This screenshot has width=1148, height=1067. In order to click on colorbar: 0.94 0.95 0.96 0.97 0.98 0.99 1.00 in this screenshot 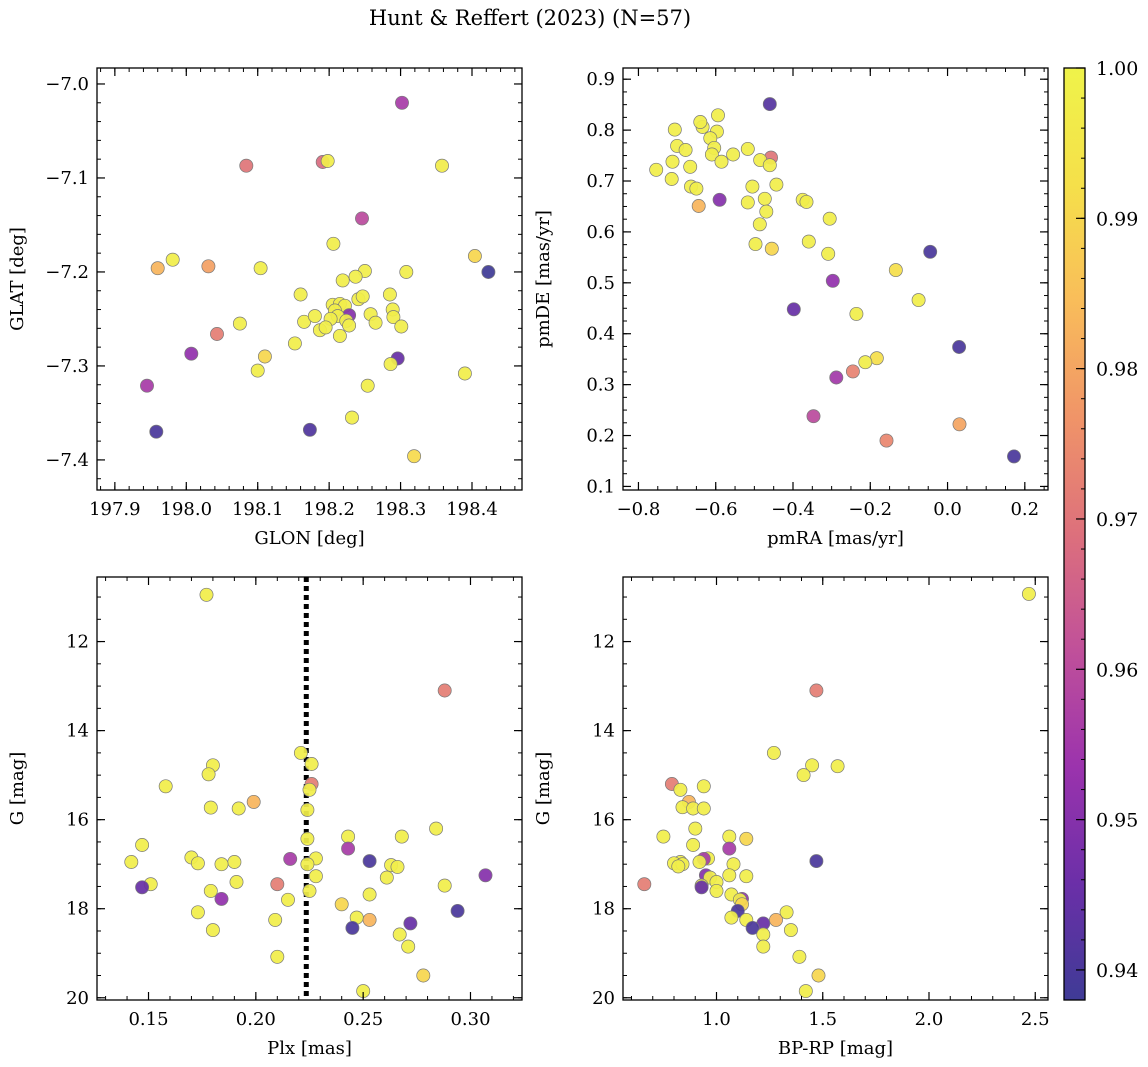, I will do `click(1100, 529)`.